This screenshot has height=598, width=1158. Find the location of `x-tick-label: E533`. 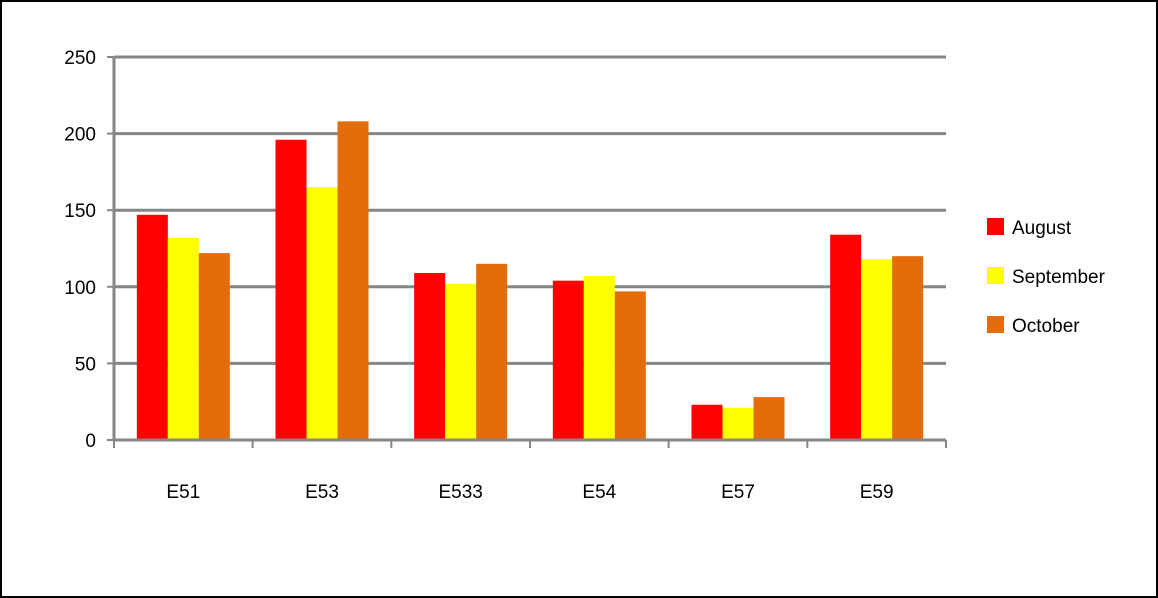

x-tick-label: E533 is located at coordinates (460, 492).